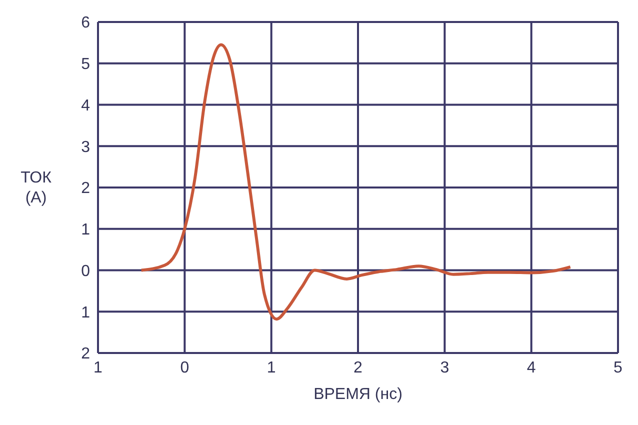 The height and width of the screenshot is (425, 638). What do you see at coordinates (85, 147) in the screenshot?
I see `y-tick-label: 3` at bounding box center [85, 147].